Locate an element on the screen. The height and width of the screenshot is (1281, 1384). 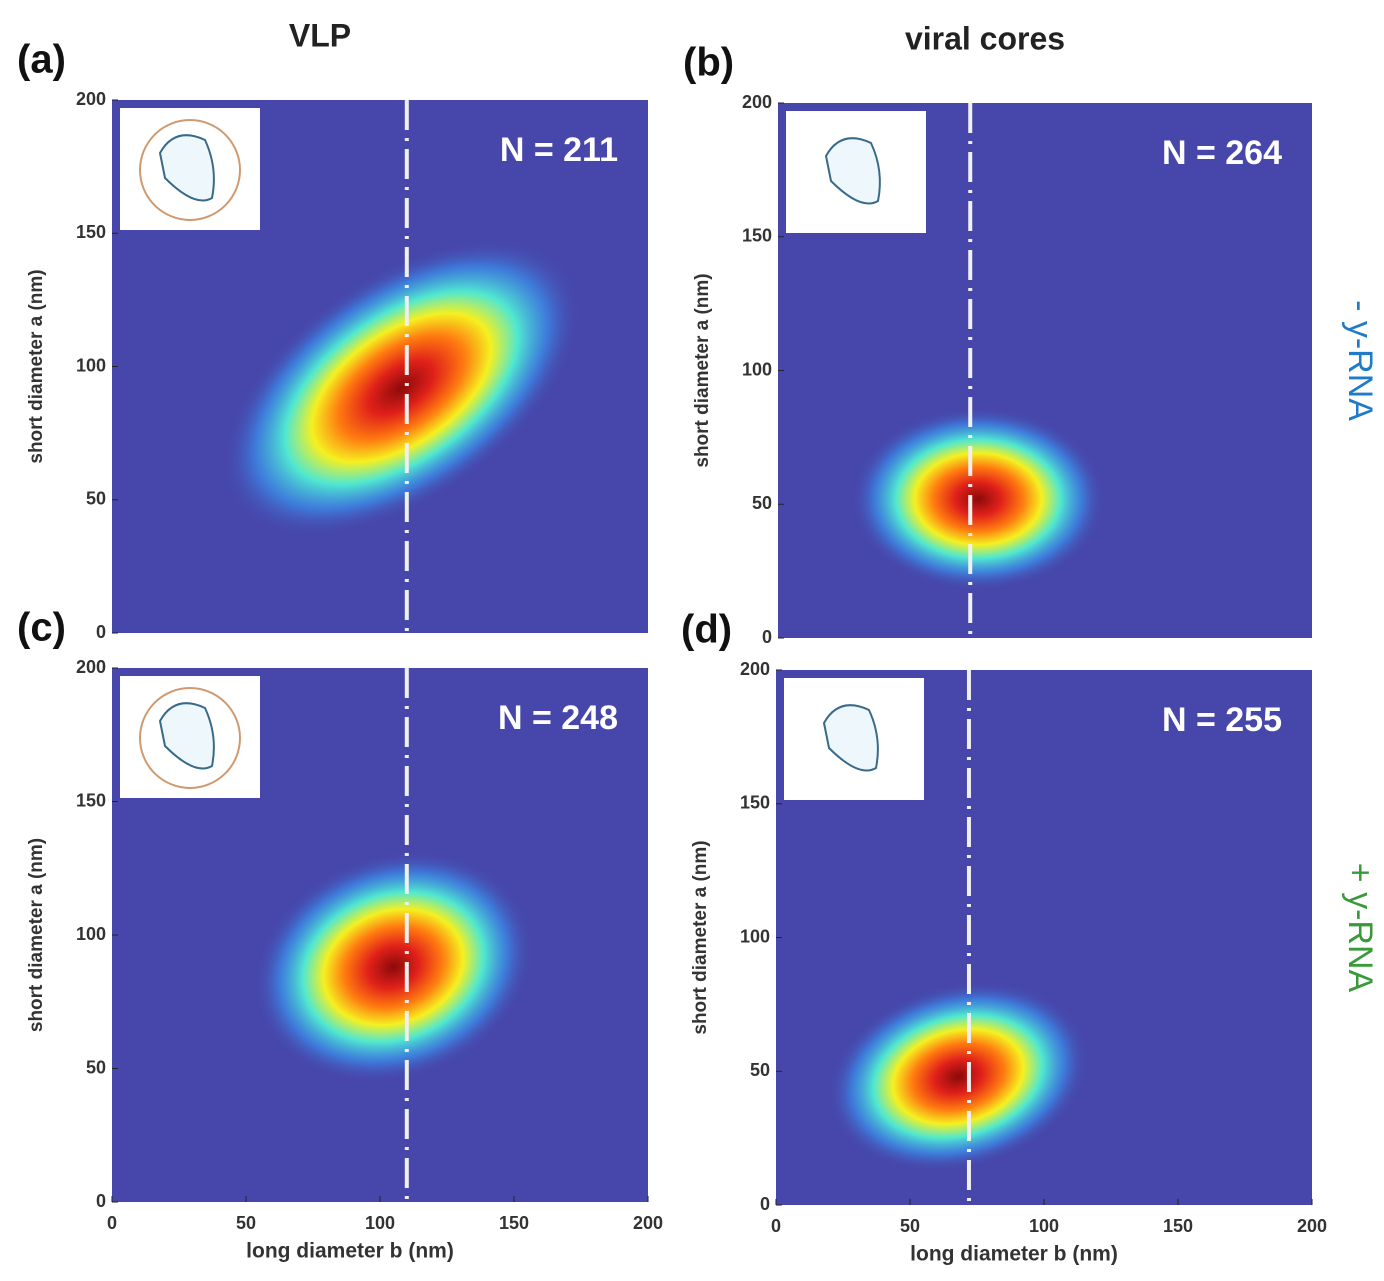
panel-label: (a) is located at coordinates (41, 60).